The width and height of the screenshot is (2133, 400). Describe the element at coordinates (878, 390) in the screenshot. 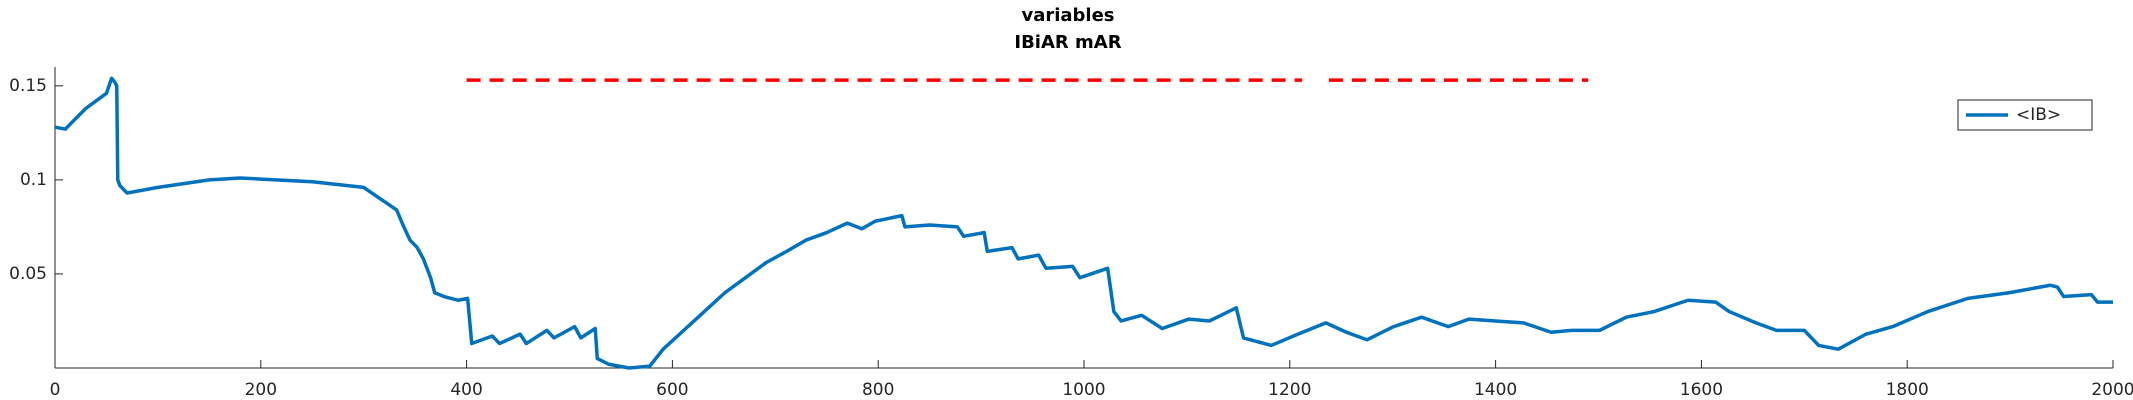

I see `x-tick-label: 800` at that location.